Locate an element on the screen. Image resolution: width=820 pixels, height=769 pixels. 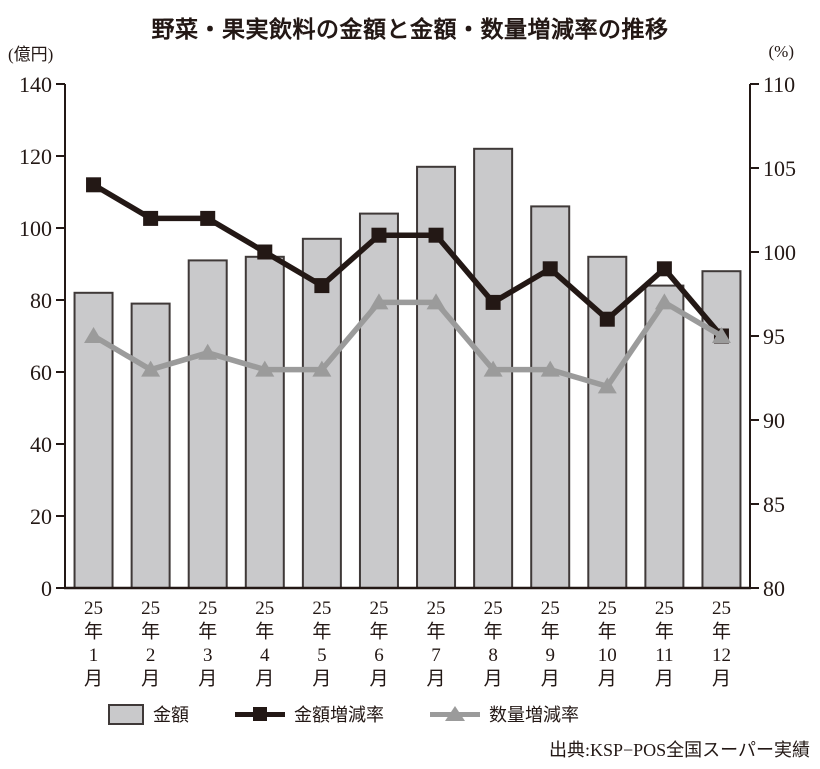
x-label-25年4月: 年 is located at coordinates (264, 632).